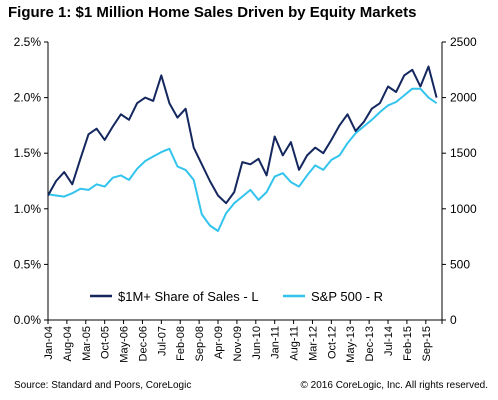 This screenshot has height=400, width=498. Describe the element at coordinates (238, 343) in the screenshot. I see `x-axis-tick-label: Nov-09` at that location.